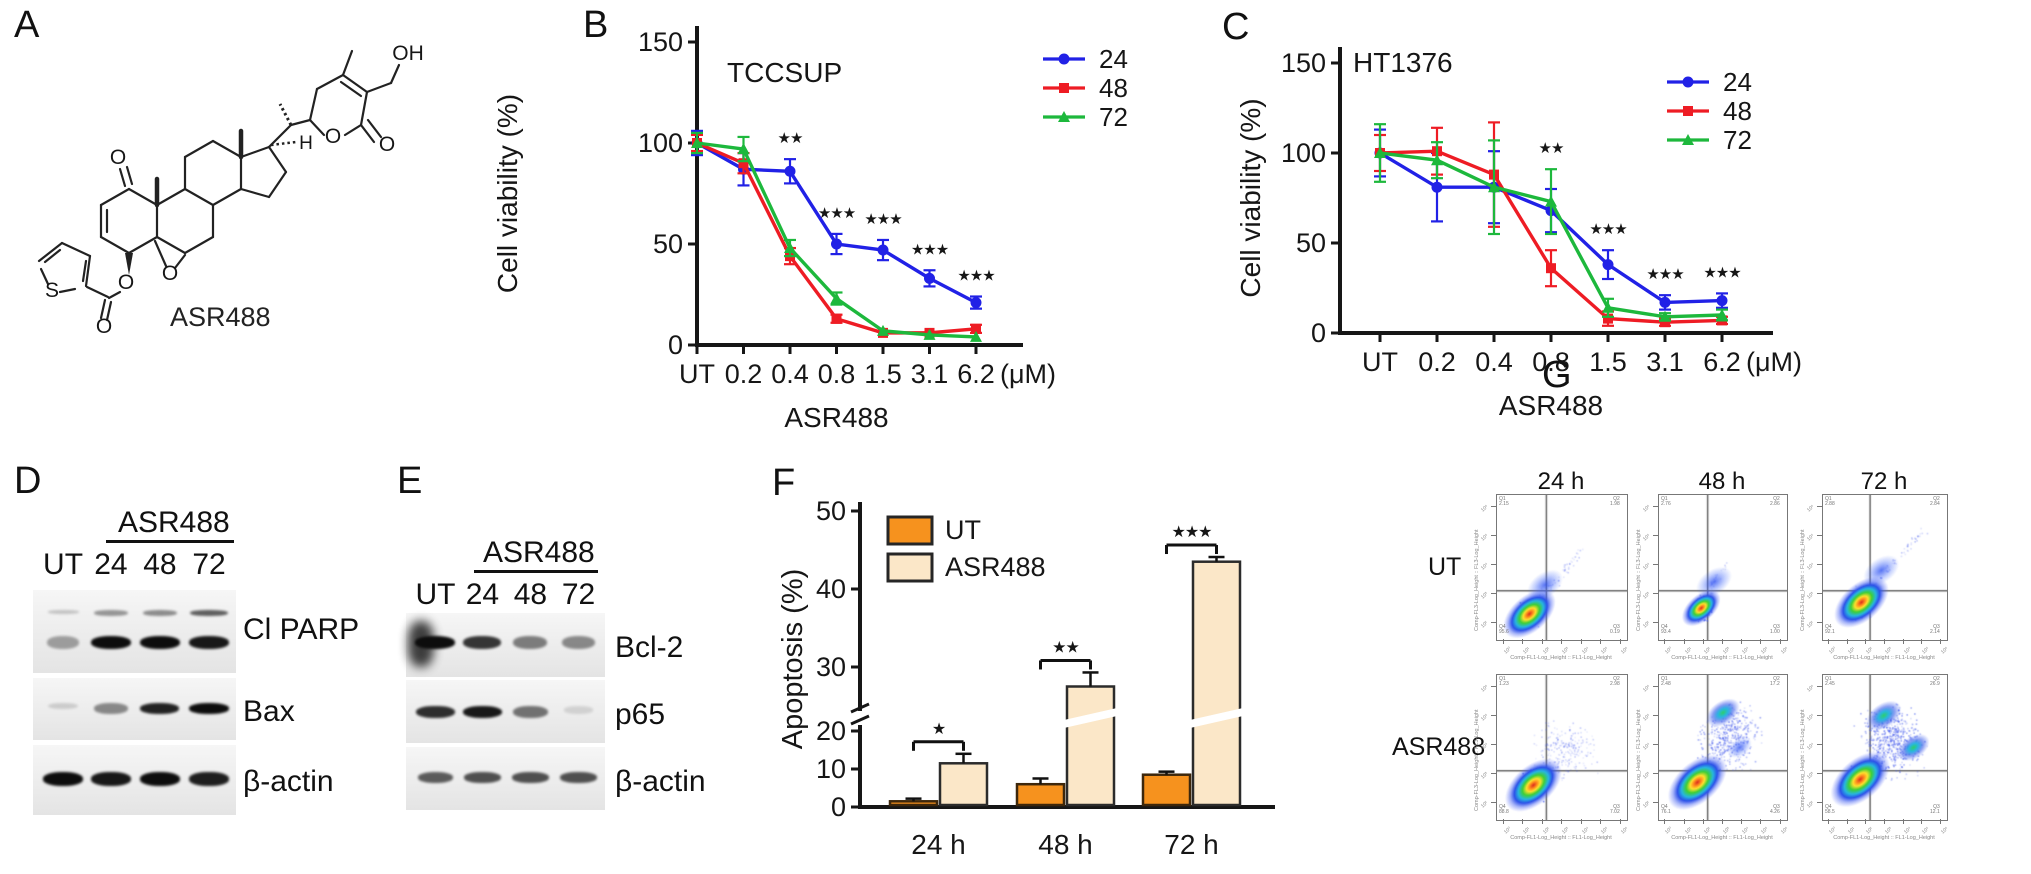  Describe the element at coordinates (1944, 650) in the screenshot. I see `flow-xtick-label: 10⁶` at that location.